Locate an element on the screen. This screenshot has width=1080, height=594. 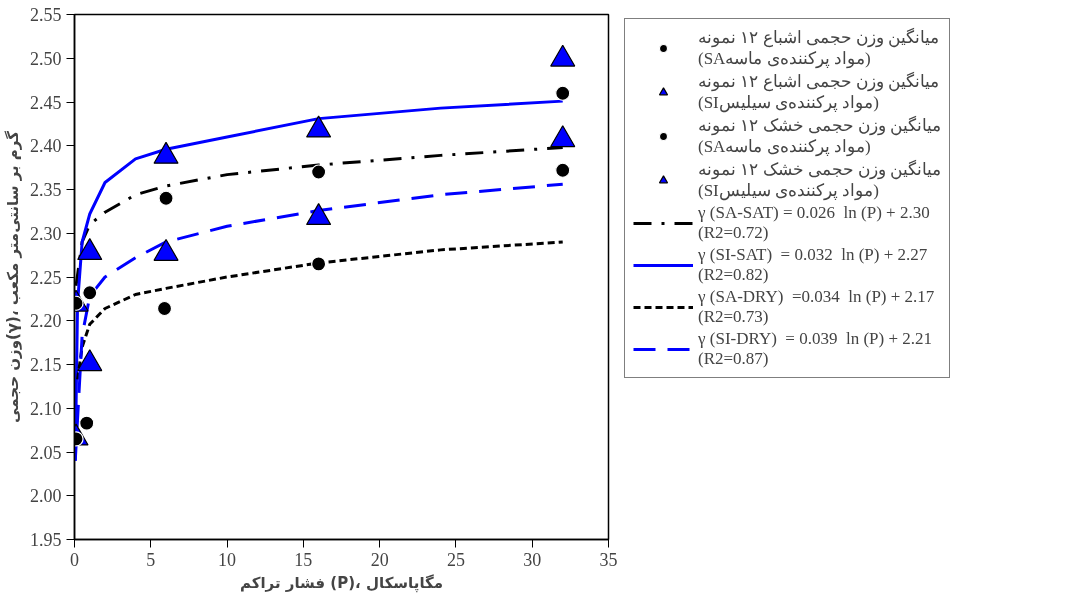
y-tick-label: 2.35 is located at coordinates (46, 190).